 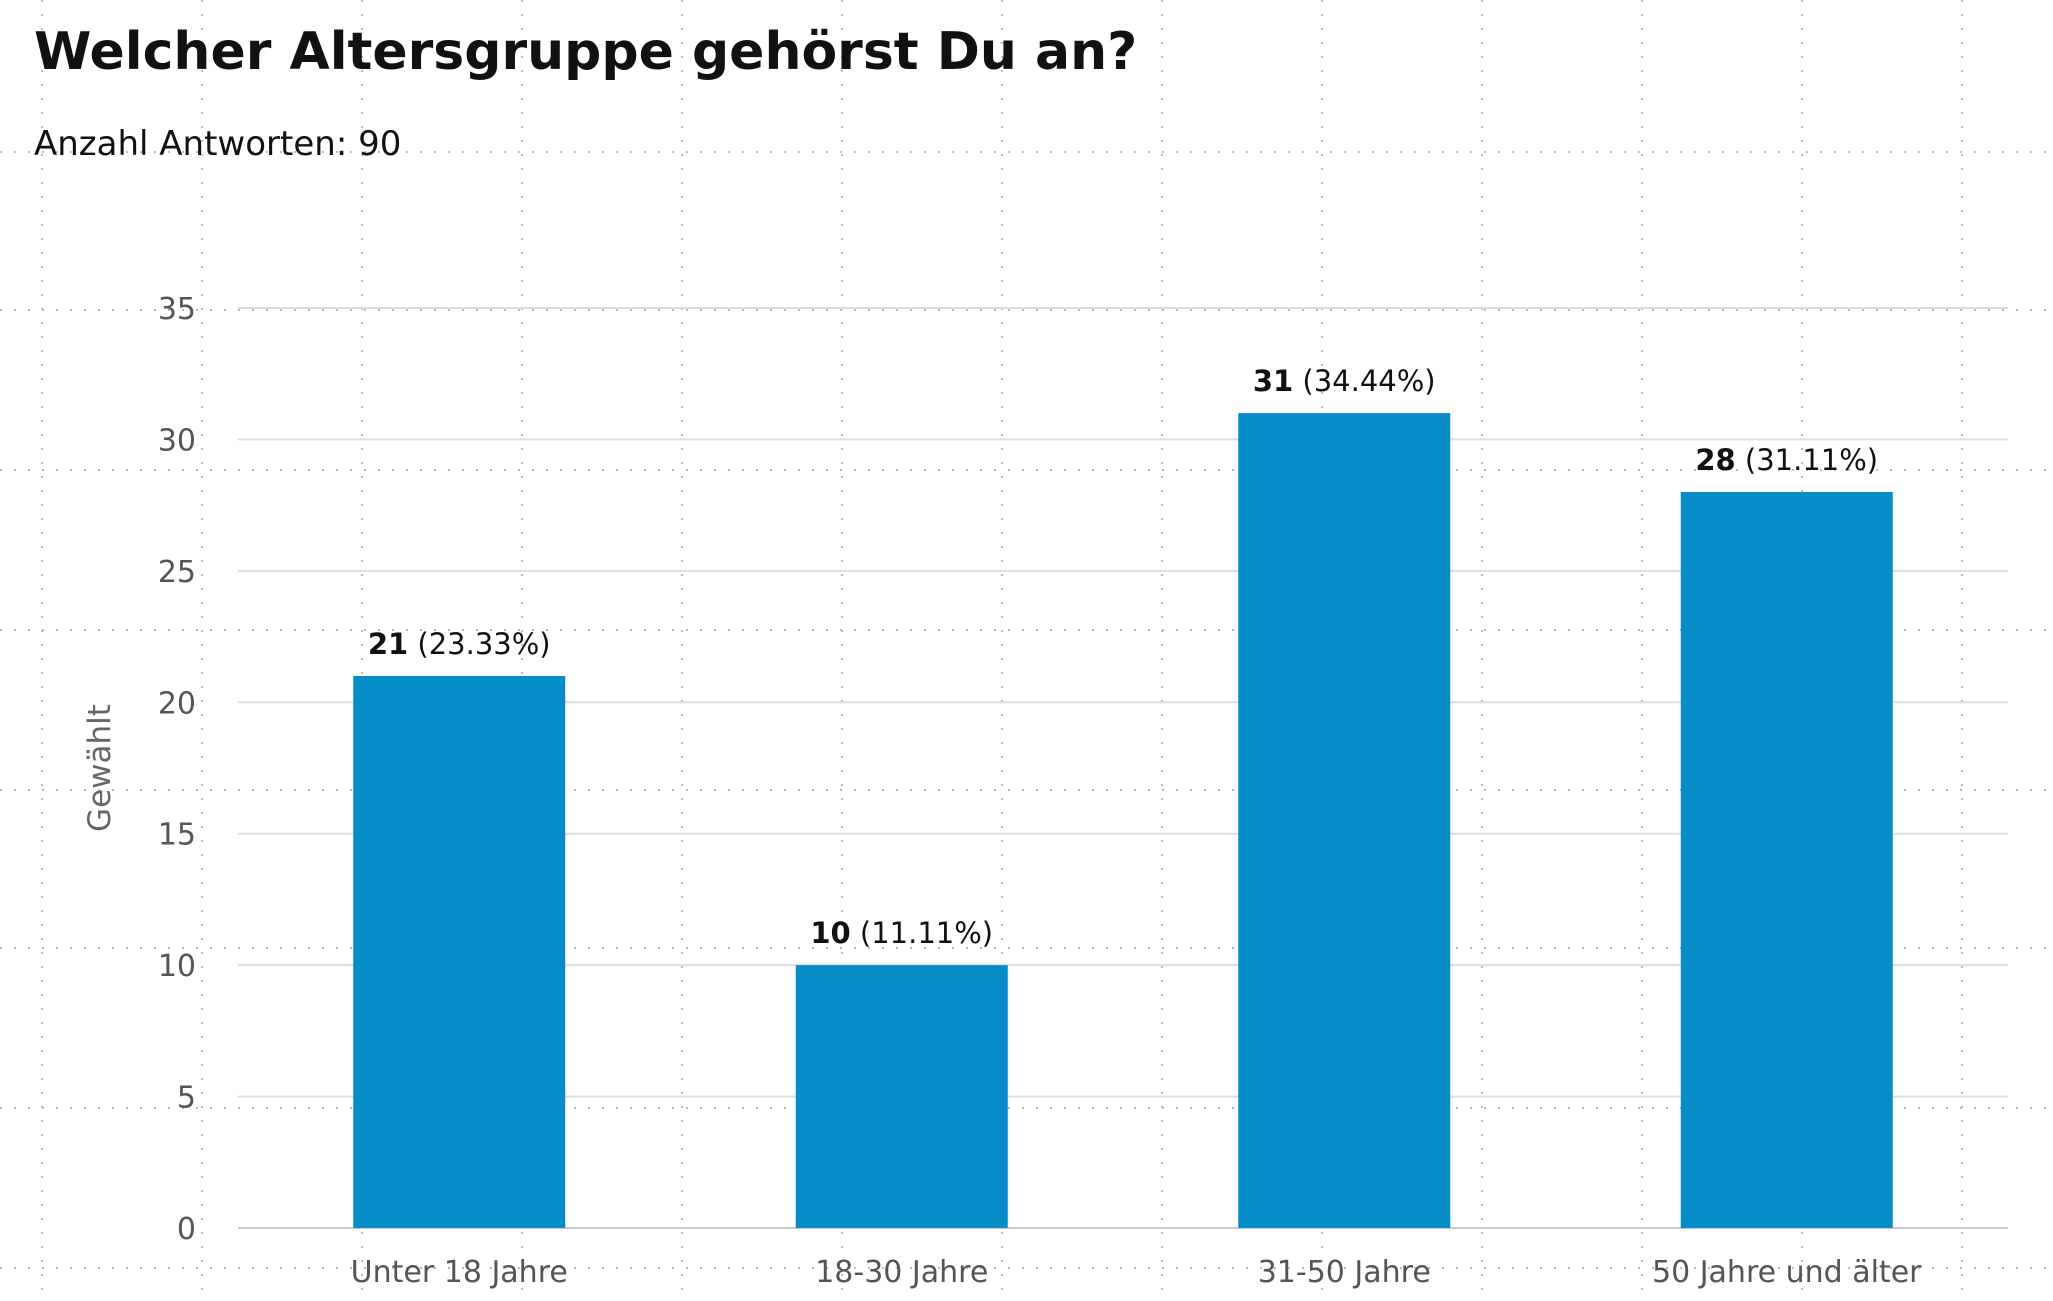 What do you see at coordinates (177, 835) in the screenshot?
I see `y-tick-label: 15` at bounding box center [177, 835].